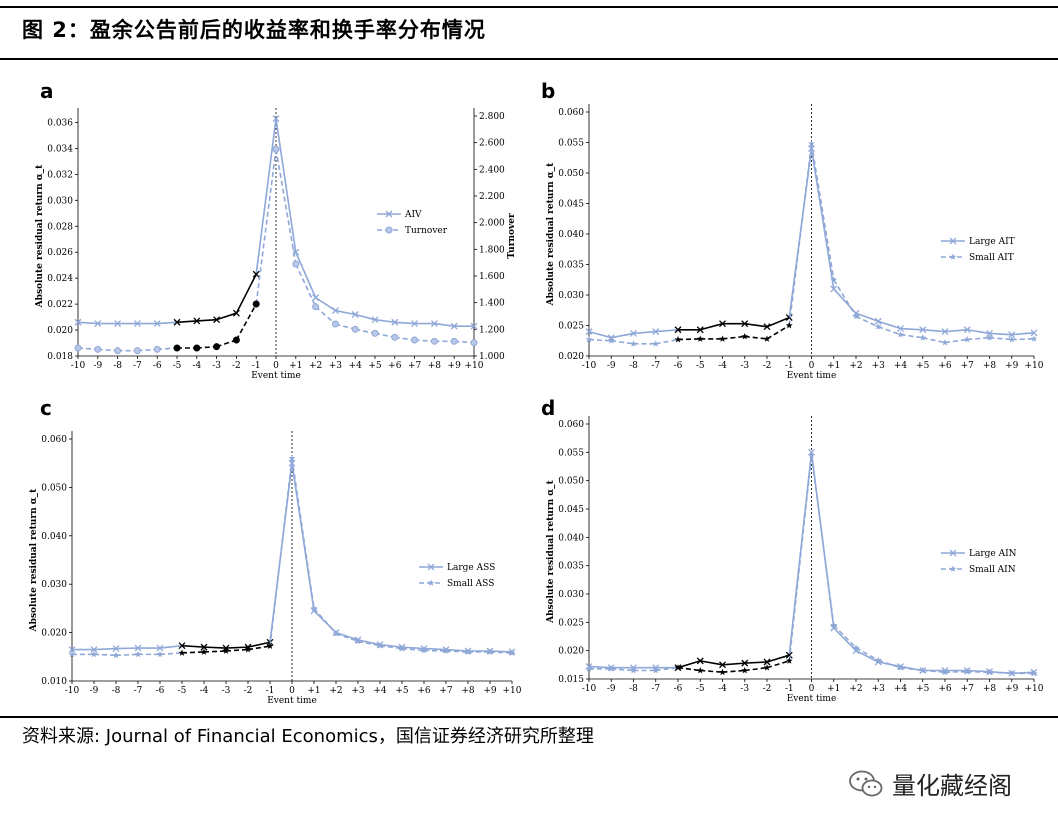  Describe the element at coordinates (412, 231) in the screenshot. I see `legend-item: Turnover` at that location.